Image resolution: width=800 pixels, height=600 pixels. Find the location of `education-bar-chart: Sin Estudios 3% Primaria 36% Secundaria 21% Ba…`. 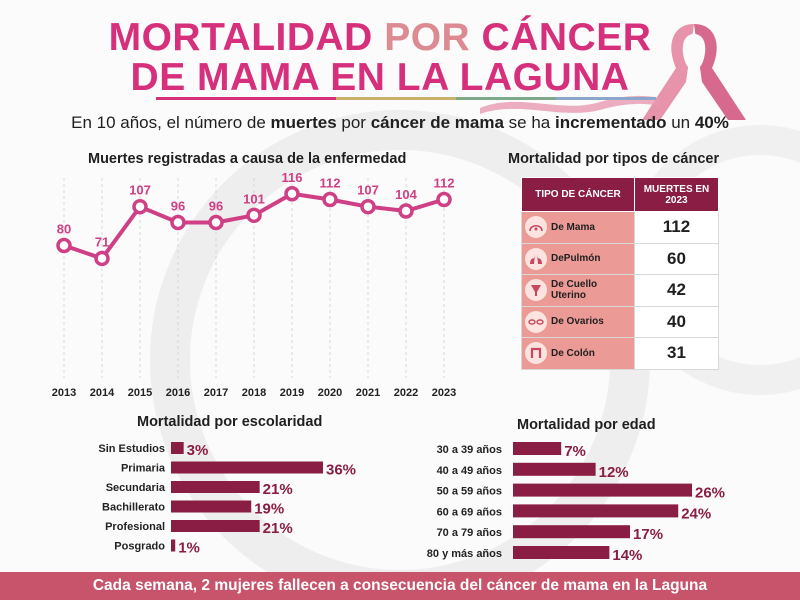

education-bar-chart: Sin Estudios 3% Primaria 36% Secundaria 21% Ba… is located at coordinates (227, 499).